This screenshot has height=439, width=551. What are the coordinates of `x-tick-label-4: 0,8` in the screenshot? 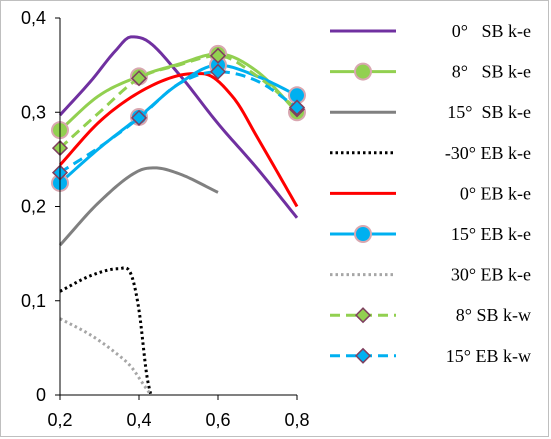 It's located at (296, 420).